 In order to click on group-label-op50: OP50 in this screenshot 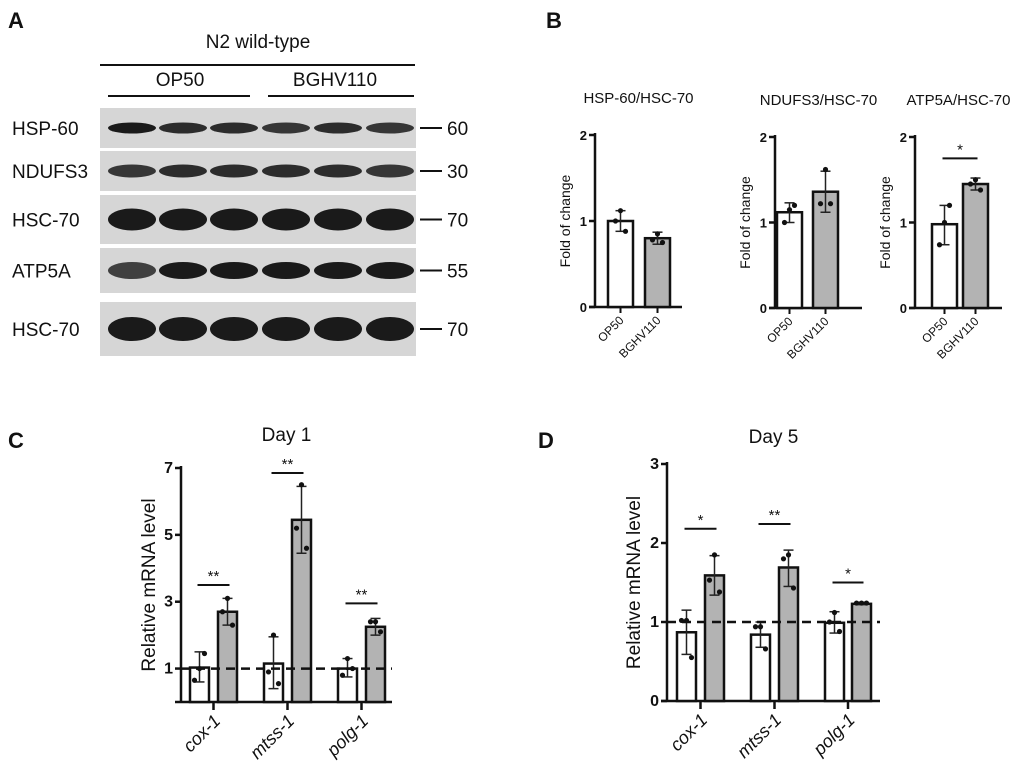, I will do `click(180, 80)`.